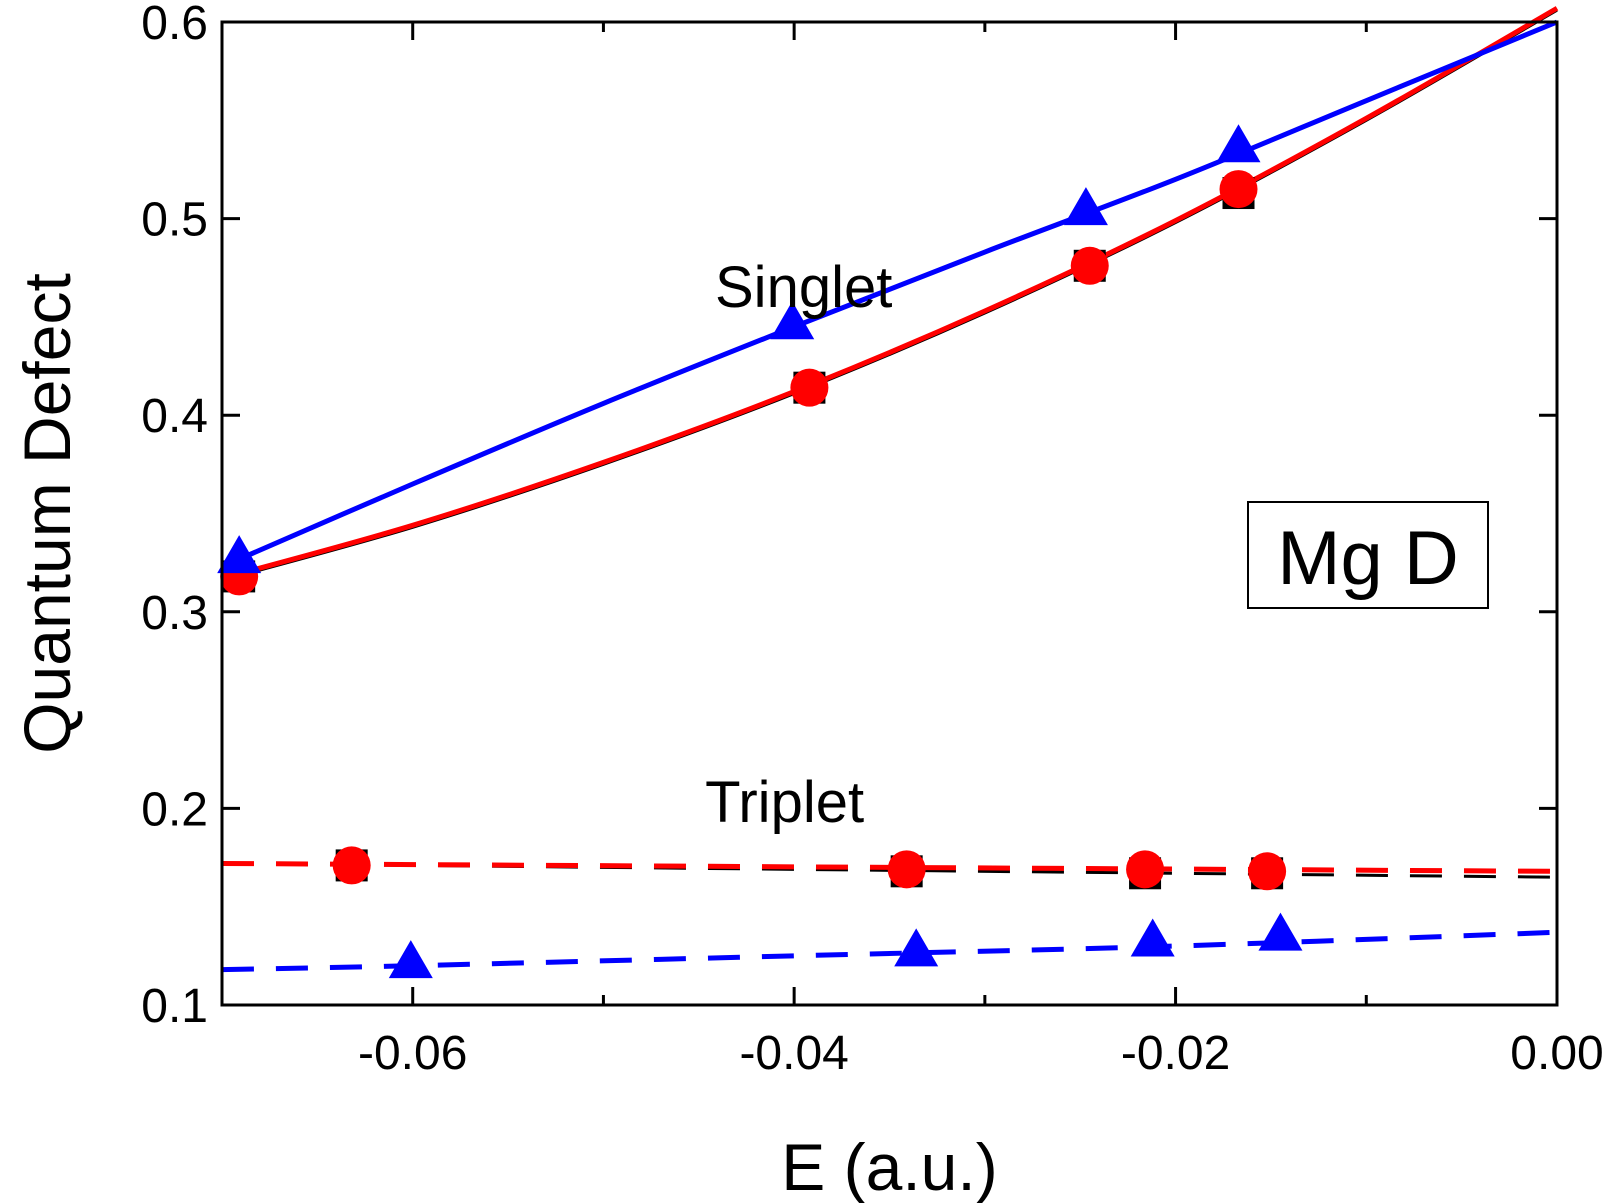 Image resolution: width=1620 pixels, height=1203 pixels. What do you see at coordinates (174, 1006) in the screenshot?
I see `y-tick-label: 0.1` at bounding box center [174, 1006].